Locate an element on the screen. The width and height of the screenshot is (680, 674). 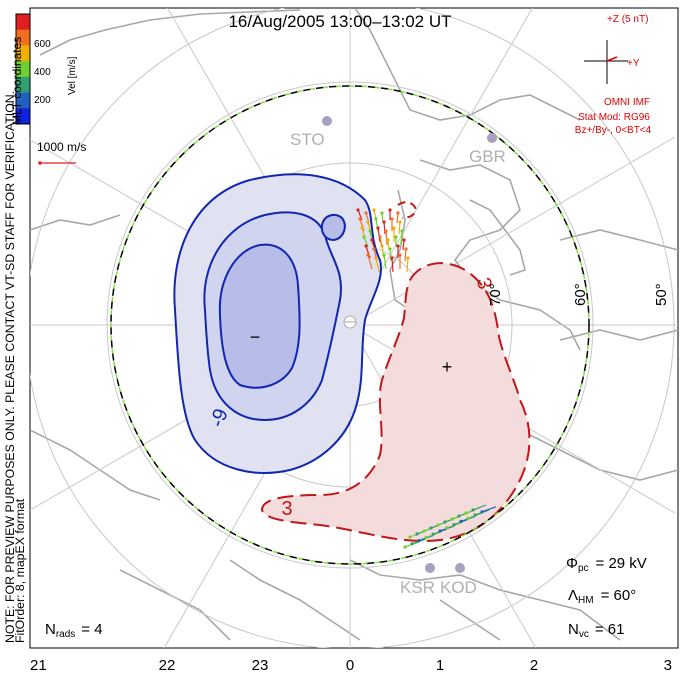
station-sto: STO is located at coordinates (311, 132).